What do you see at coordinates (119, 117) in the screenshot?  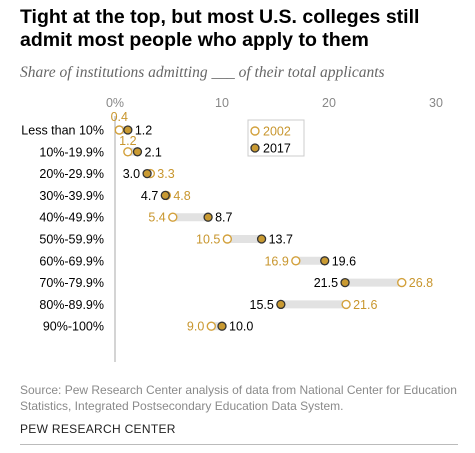 I see `data-label-2002: 0.4` at bounding box center [119, 117].